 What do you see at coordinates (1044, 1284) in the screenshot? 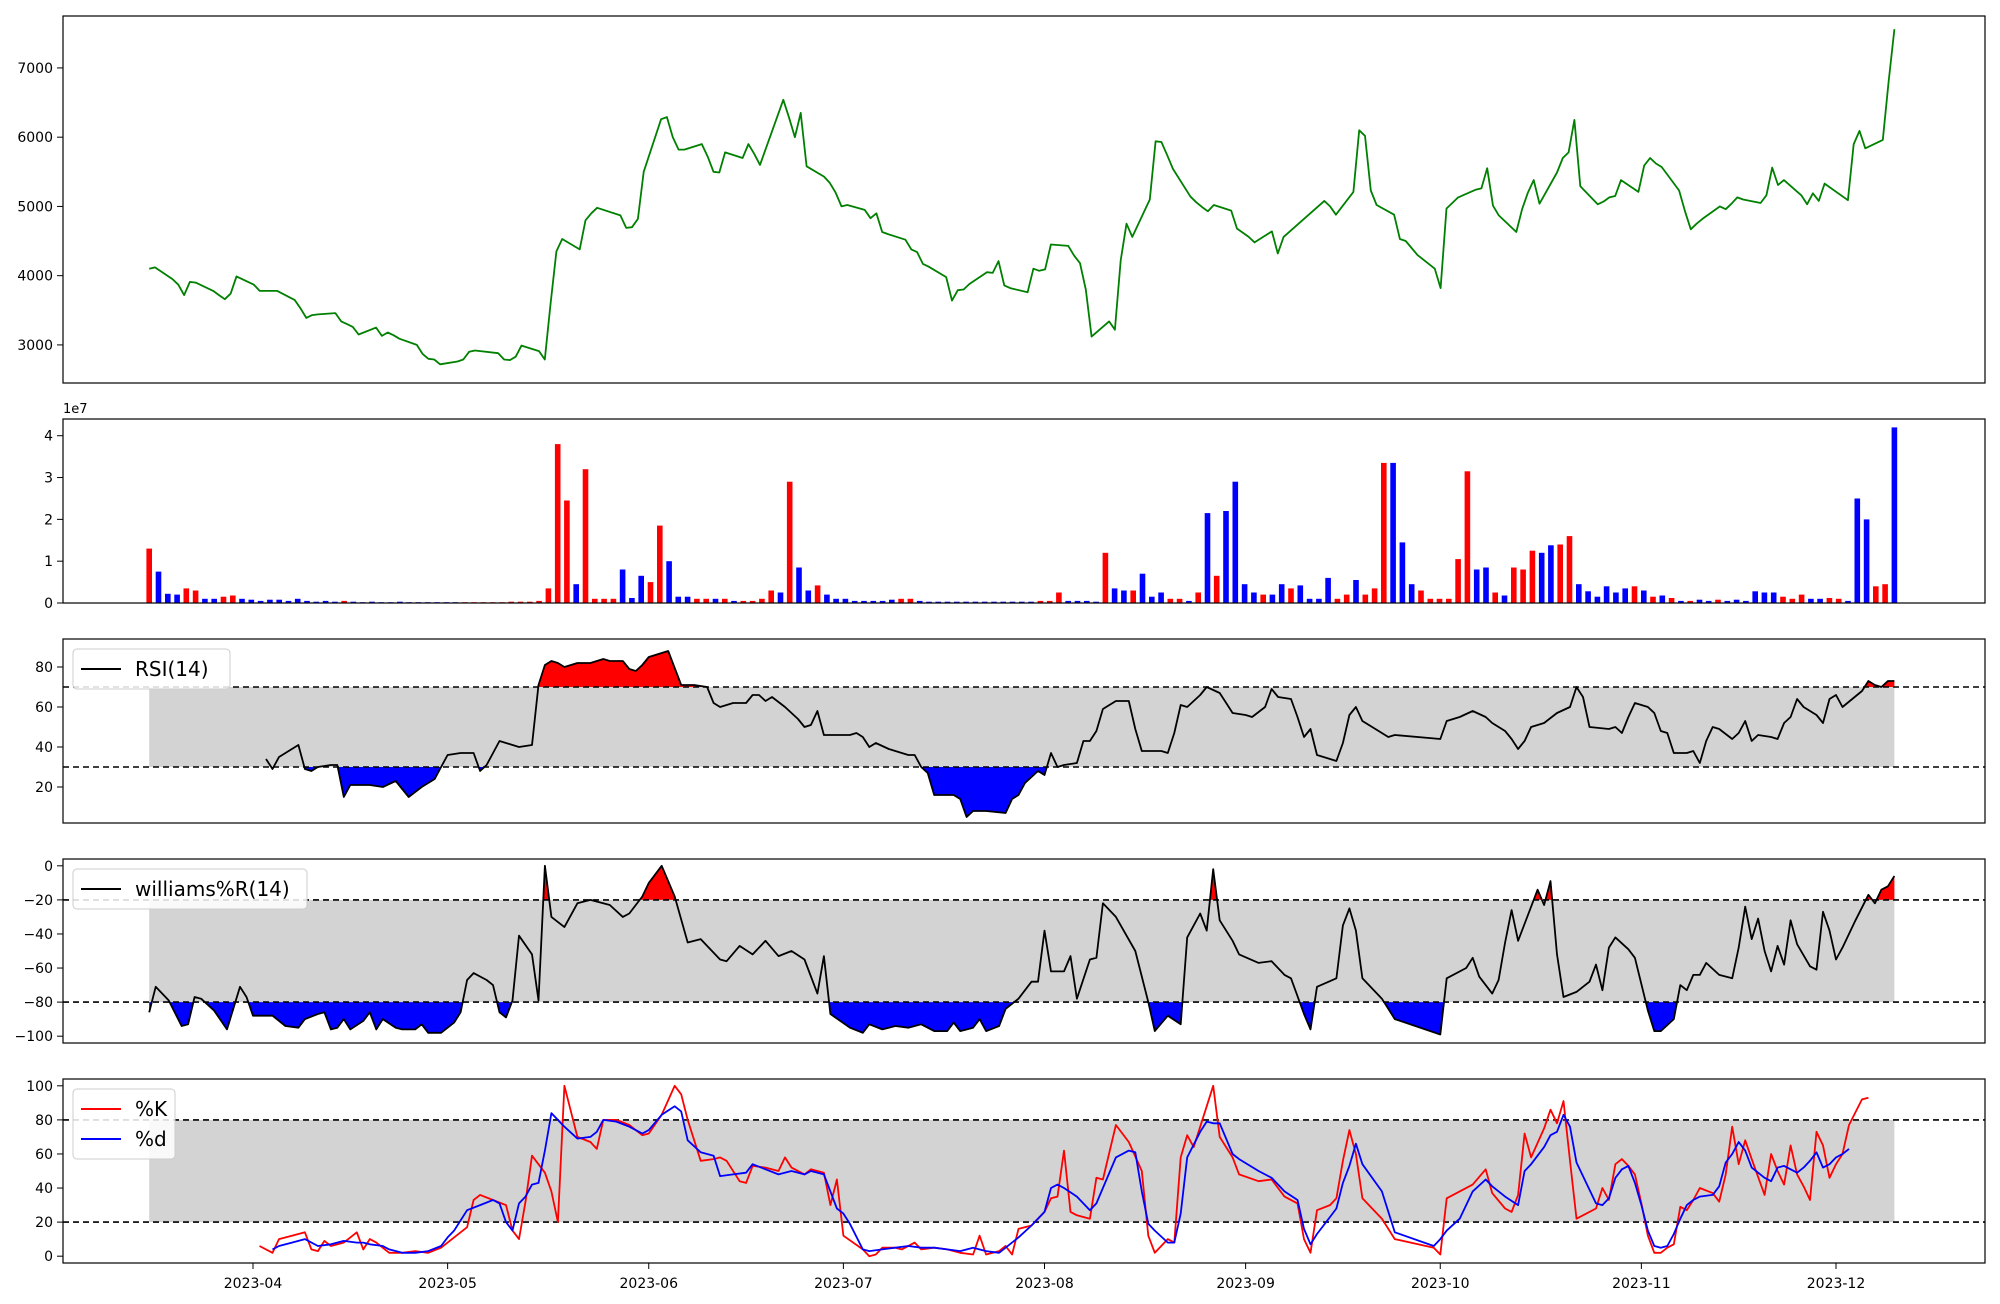
I see `x-tick-label: 2023-08` at bounding box center [1044, 1284].